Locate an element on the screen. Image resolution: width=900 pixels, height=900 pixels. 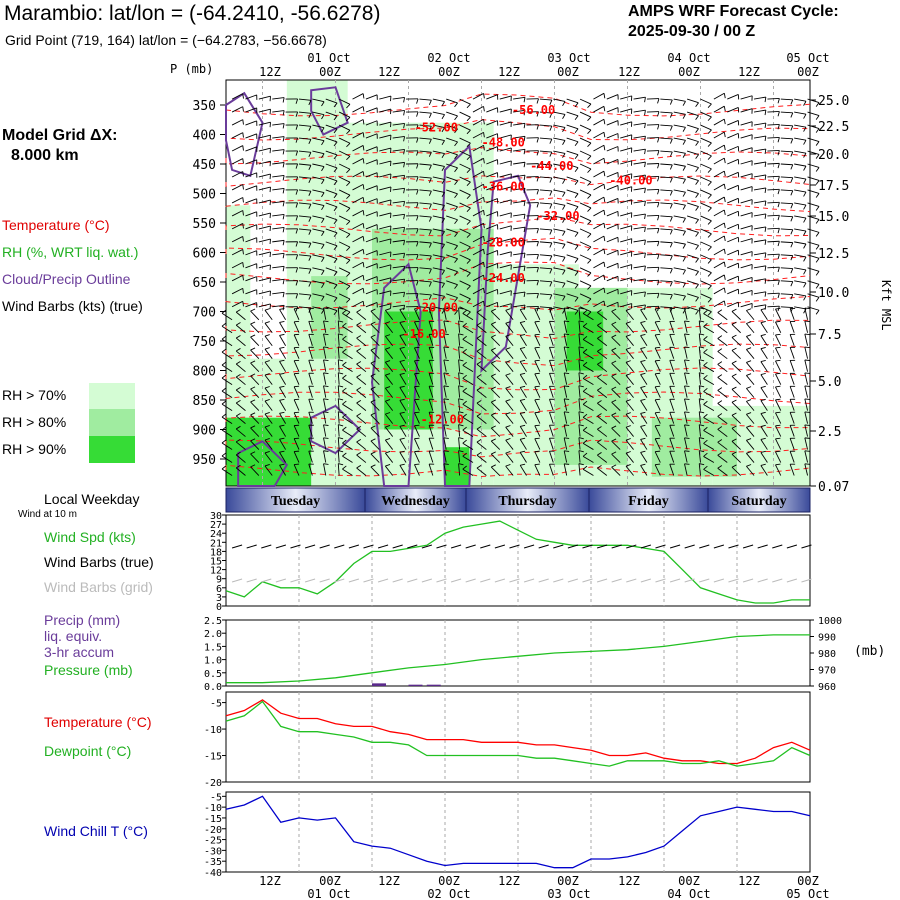
cloud-outline is located at coordinates (244, 134).